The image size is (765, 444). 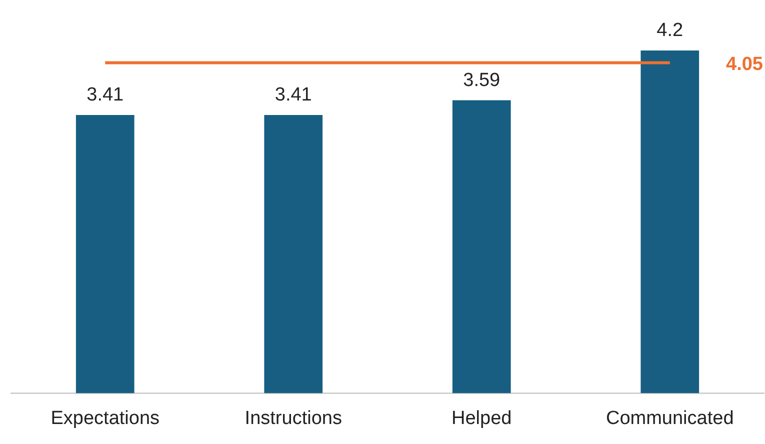 I want to click on data-label: 3.59, so click(x=481, y=80).